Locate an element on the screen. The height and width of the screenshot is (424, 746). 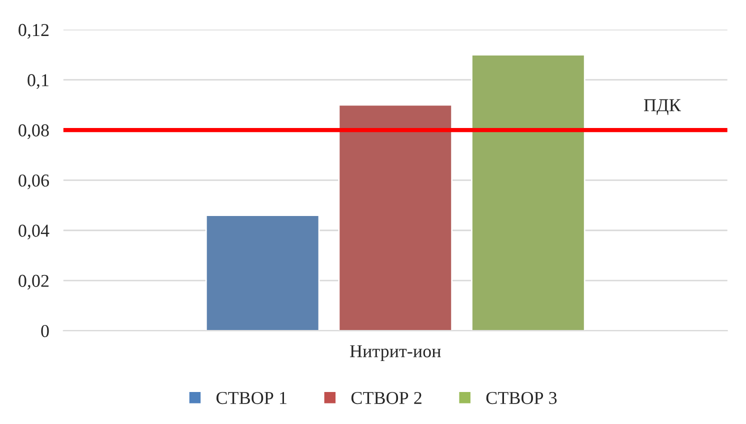
y-tick-label: 0,04 is located at coordinates (34, 232).